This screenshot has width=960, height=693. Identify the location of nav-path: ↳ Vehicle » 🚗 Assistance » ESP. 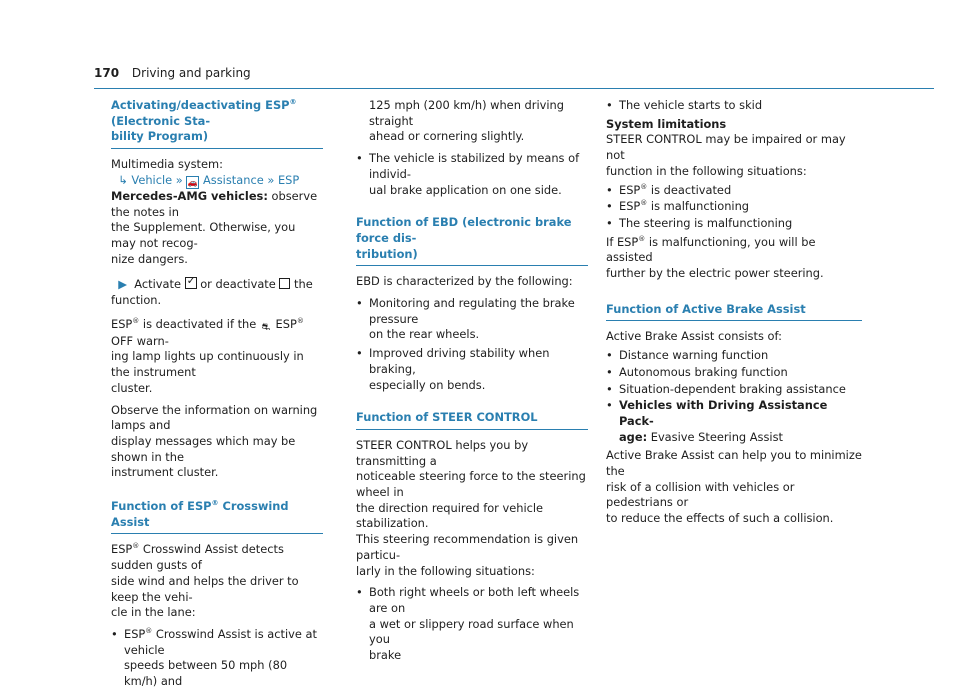
(209, 180).